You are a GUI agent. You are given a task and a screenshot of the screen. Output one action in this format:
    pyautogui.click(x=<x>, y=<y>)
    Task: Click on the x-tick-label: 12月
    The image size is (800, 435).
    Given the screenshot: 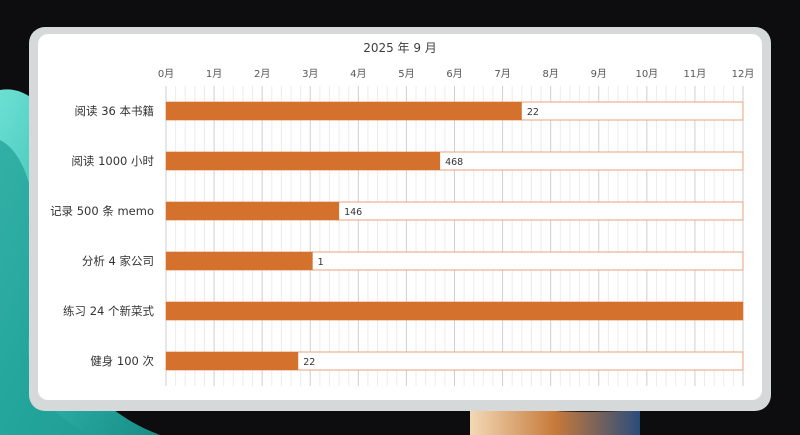 What is the action you would take?
    pyautogui.click(x=743, y=74)
    